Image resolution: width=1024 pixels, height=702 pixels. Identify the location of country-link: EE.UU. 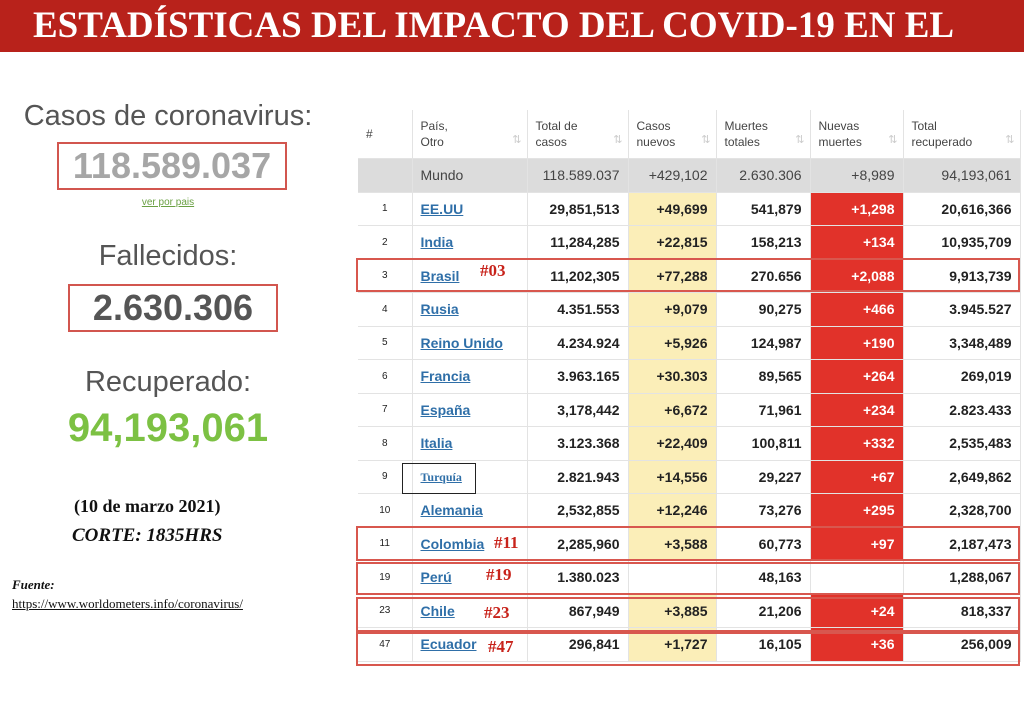
(442, 208).